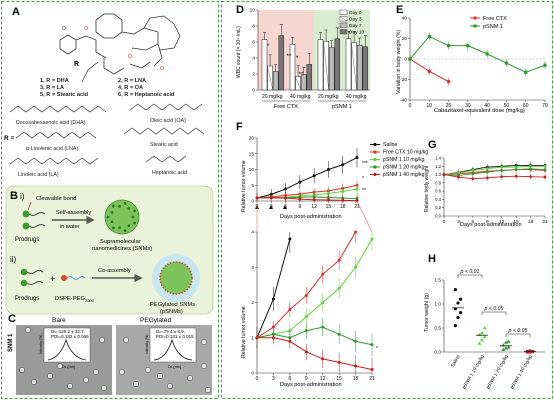  Describe the element at coordinates (363, 179) in the screenshot. I see `f-significance-star: *` at that location.